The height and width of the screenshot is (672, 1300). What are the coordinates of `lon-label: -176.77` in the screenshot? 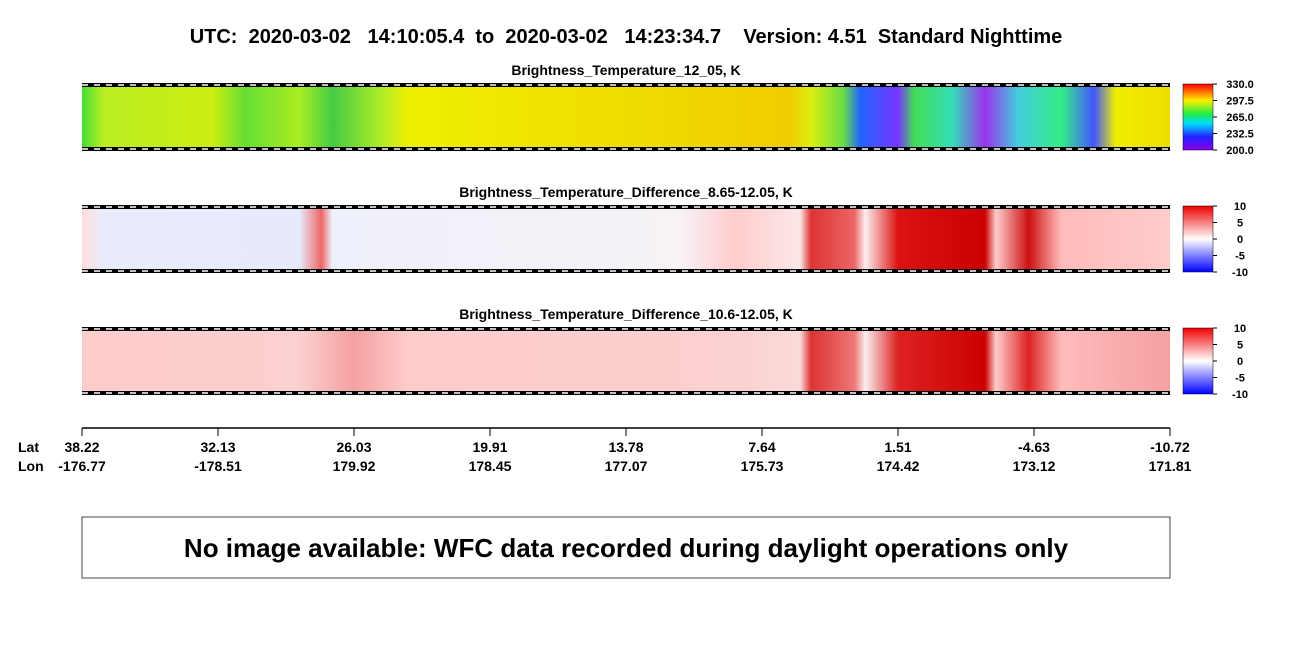 It's located at (82, 466).